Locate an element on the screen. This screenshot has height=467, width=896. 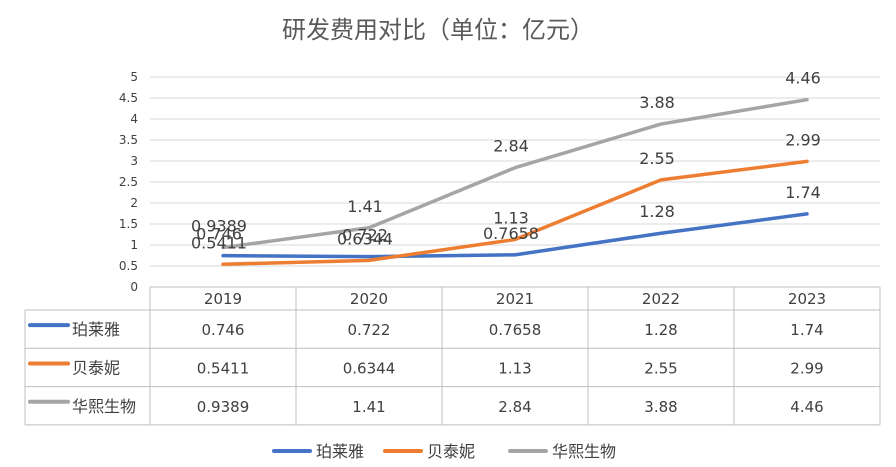
legend: 珀莱雅 贝泰妮 华熙生物 is located at coordinates (444, 451).